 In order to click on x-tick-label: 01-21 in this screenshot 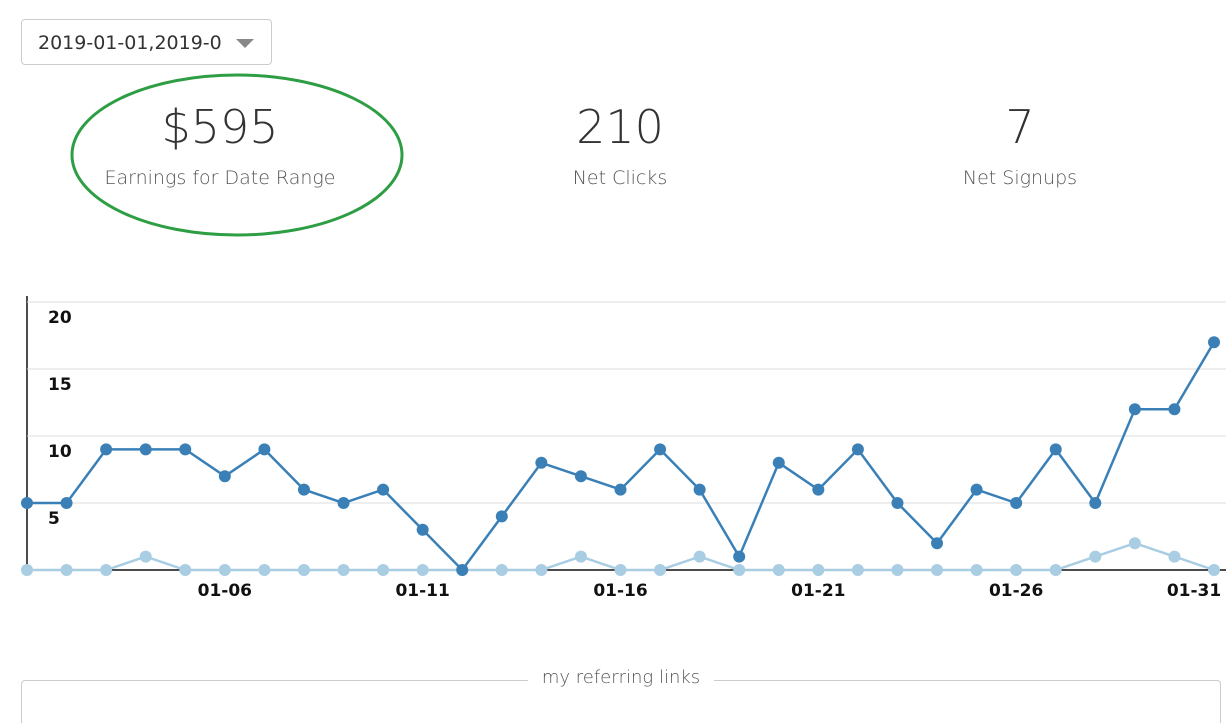, I will do `click(818, 591)`.